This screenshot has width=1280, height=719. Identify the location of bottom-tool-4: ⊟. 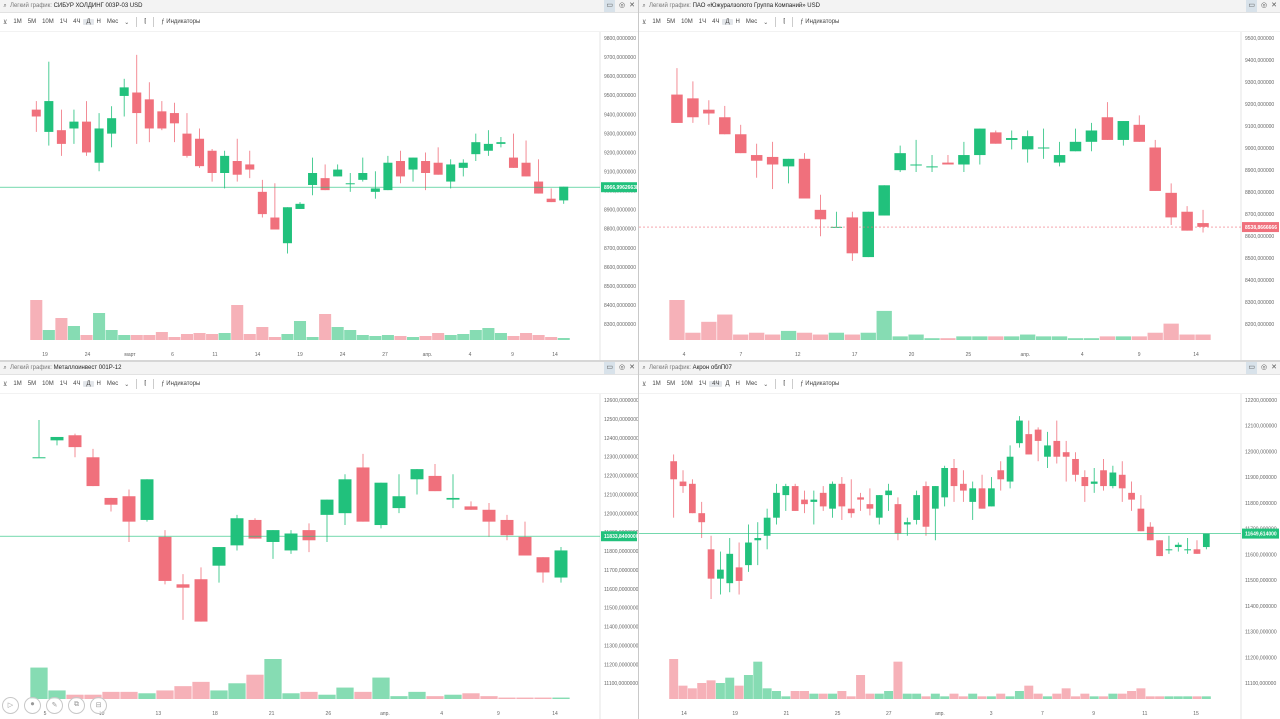
(98, 705).